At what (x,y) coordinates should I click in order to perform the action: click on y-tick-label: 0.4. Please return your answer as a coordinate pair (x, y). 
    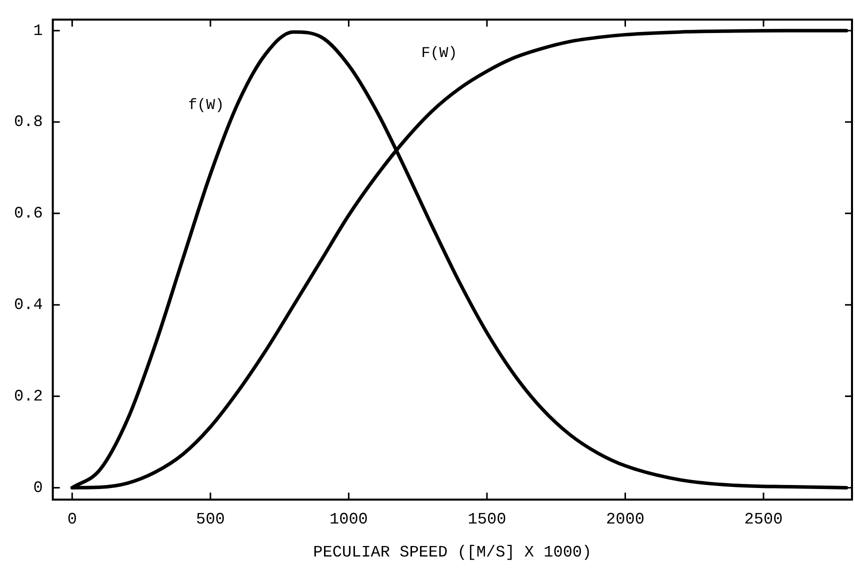
    Looking at the image, I should click on (28, 305).